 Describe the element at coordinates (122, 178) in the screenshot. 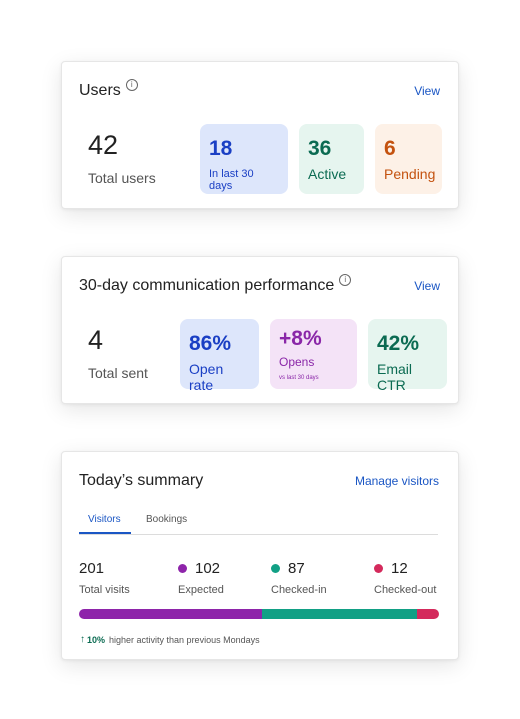

I see `total-users-label: Total users` at that location.